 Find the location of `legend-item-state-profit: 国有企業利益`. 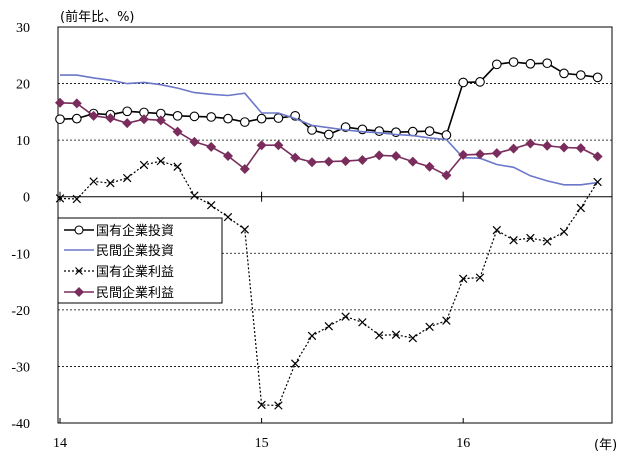

legend-item-state-profit: 国有企業利益 is located at coordinates (119, 272).